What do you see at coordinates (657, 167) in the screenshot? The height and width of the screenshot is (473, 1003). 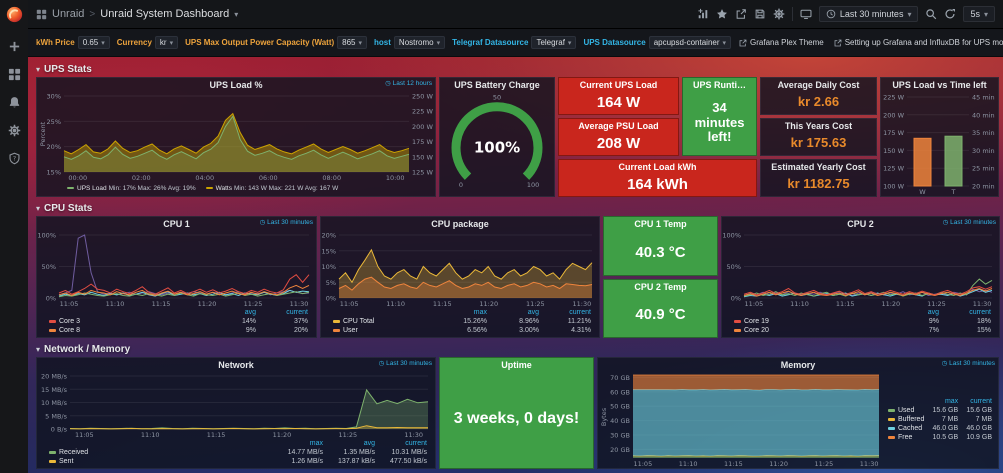 I see `panel-title: Current Load kWh` at bounding box center [657, 167].